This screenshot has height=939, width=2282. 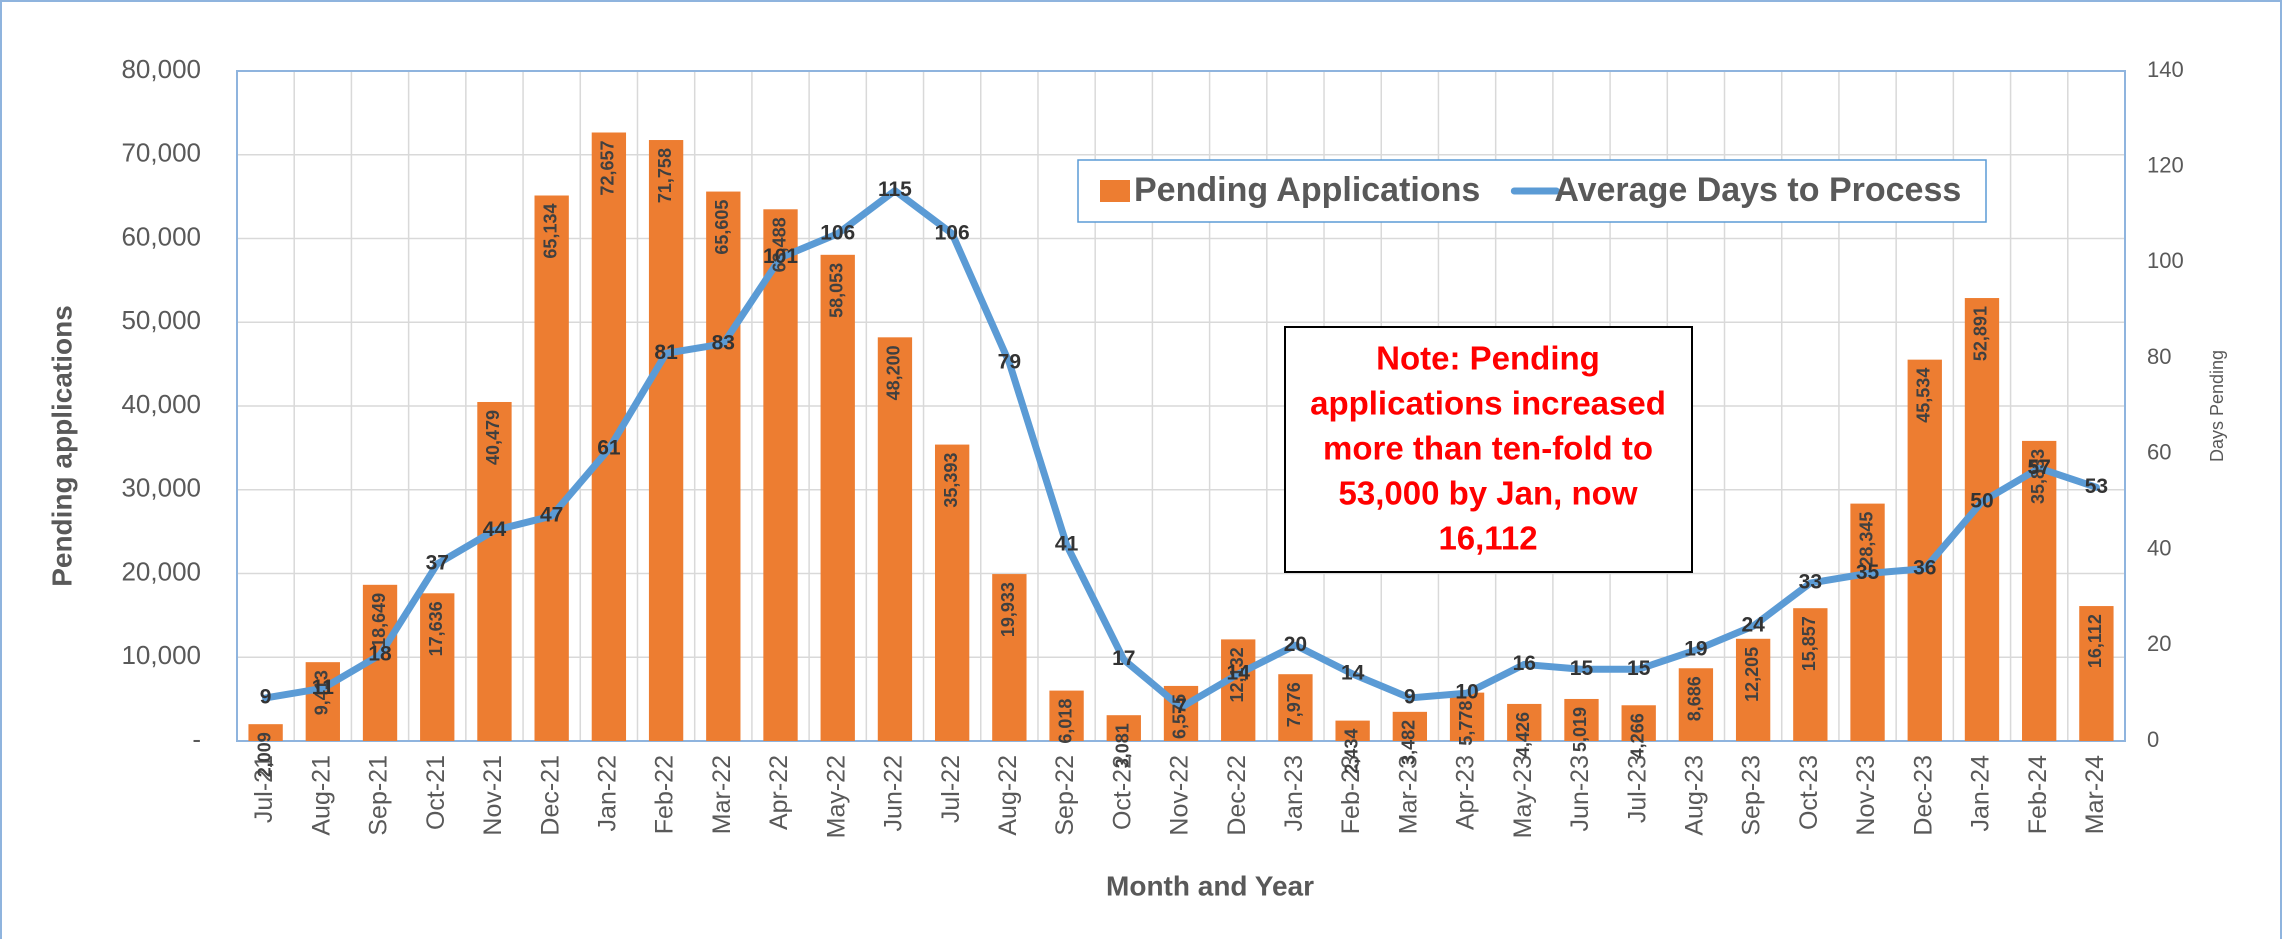 What do you see at coordinates (1008, 795) in the screenshot?
I see `x-tick-label: Aug-22` at bounding box center [1008, 795].